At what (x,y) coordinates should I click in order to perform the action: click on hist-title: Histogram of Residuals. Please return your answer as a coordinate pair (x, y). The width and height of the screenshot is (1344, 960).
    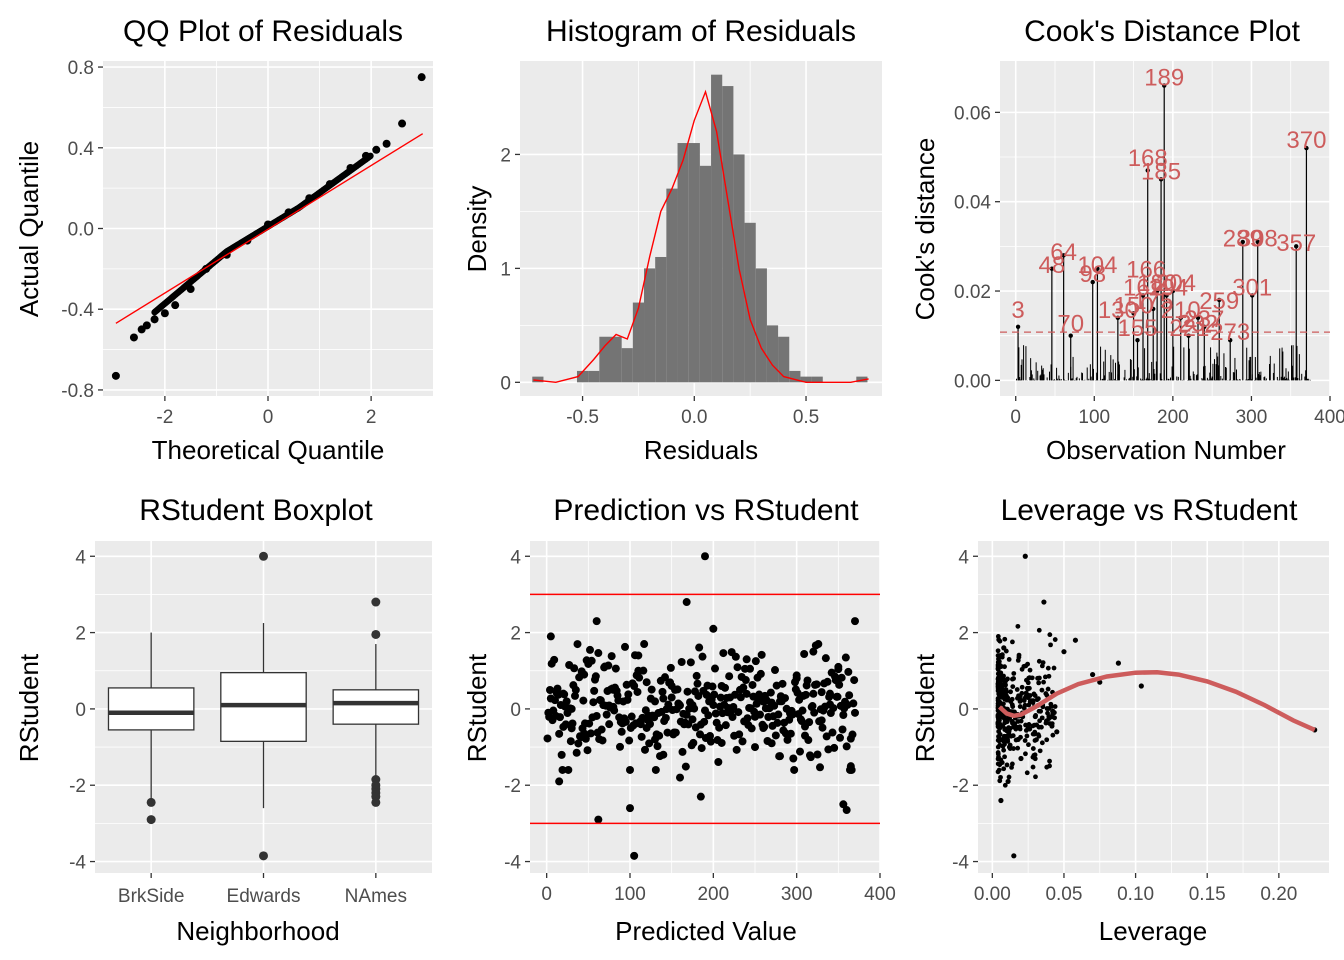
    Looking at the image, I should click on (701, 31).